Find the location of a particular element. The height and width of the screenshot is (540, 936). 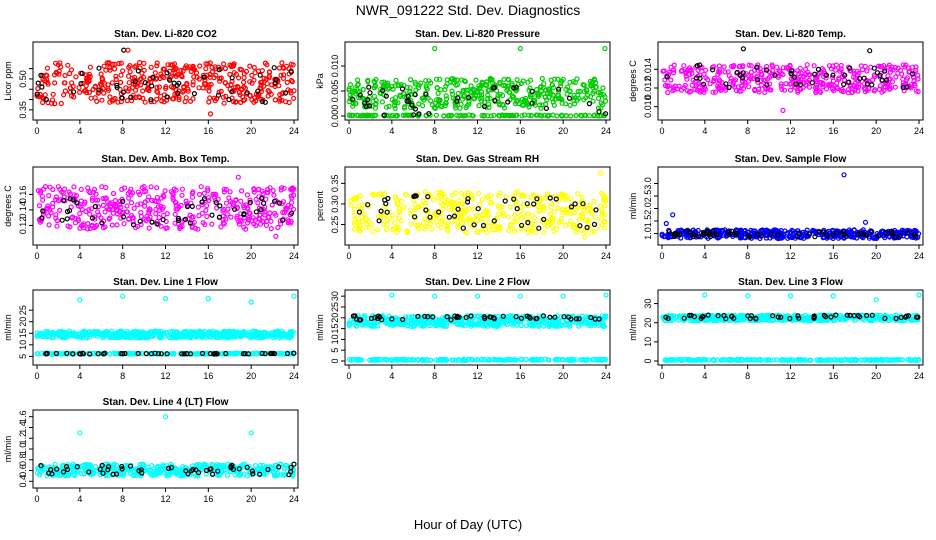

x-tick-label: 0 is located at coordinates (661, 376).